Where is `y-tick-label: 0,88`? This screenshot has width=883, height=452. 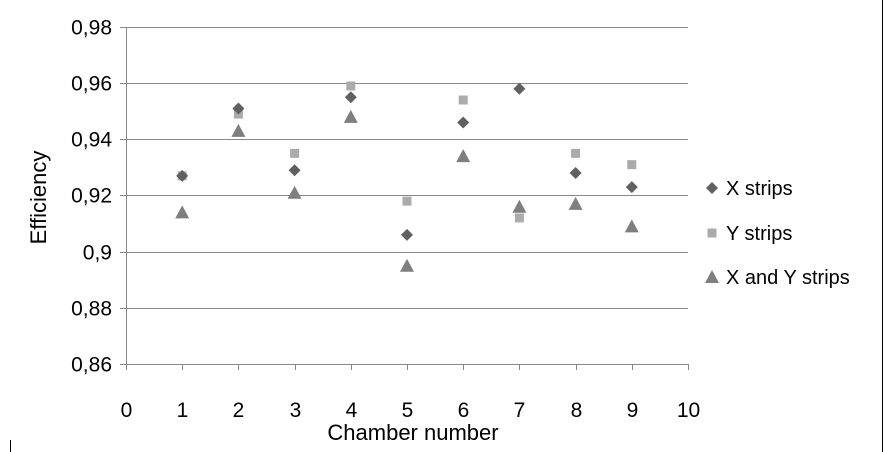
y-tick-label: 0,88 is located at coordinates (91, 309).